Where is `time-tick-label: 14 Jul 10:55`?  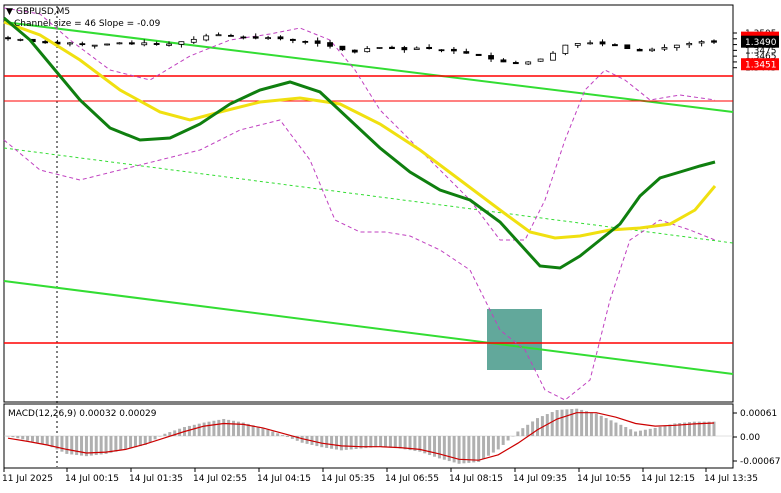 time-tick-label: 14 Jul 10:55 is located at coordinates (604, 479).